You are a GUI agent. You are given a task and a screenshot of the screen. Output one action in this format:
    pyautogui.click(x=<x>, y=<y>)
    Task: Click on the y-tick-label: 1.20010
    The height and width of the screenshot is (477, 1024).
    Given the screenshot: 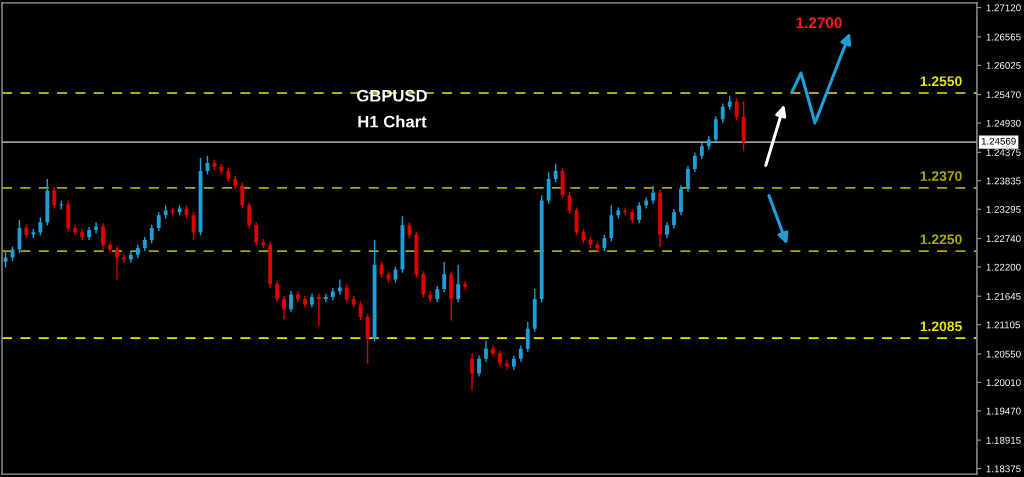 What is the action you would take?
    pyautogui.click(x=1003, y=383)
    